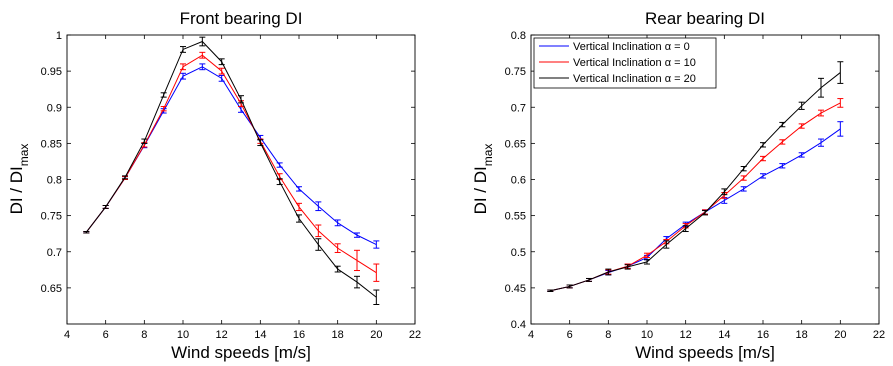  I want to click on y-tick-label: 0.95, so click(51, 72).